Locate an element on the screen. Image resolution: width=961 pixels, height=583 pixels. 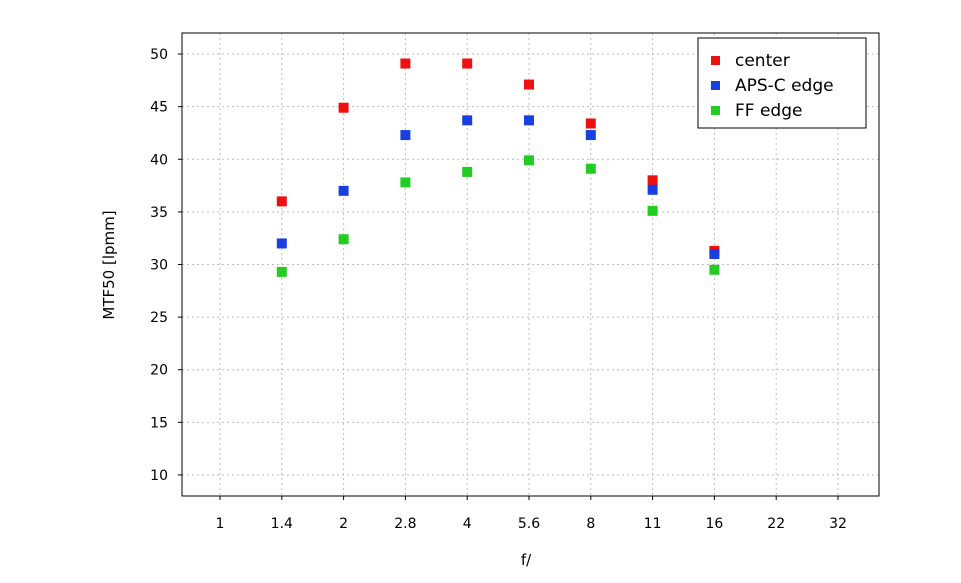
legend-label: center is located at coordinates (762, 61).